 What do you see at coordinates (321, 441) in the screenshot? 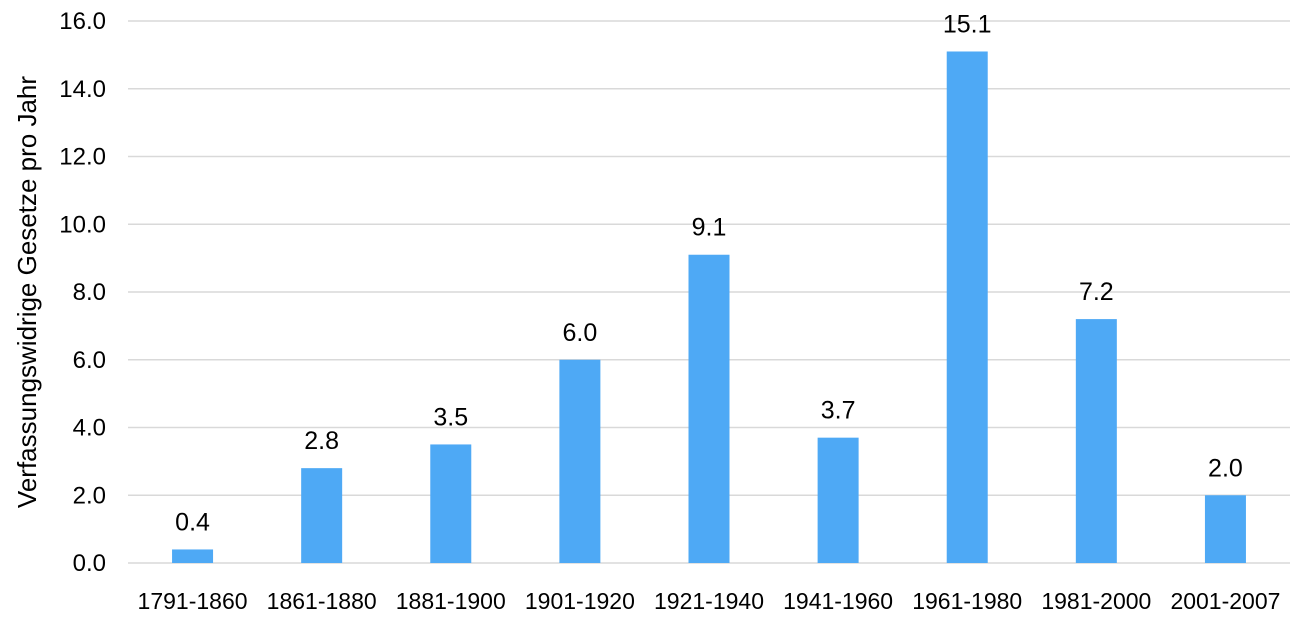
I see `data-label: 2.8` at bounding box center [321, 441].